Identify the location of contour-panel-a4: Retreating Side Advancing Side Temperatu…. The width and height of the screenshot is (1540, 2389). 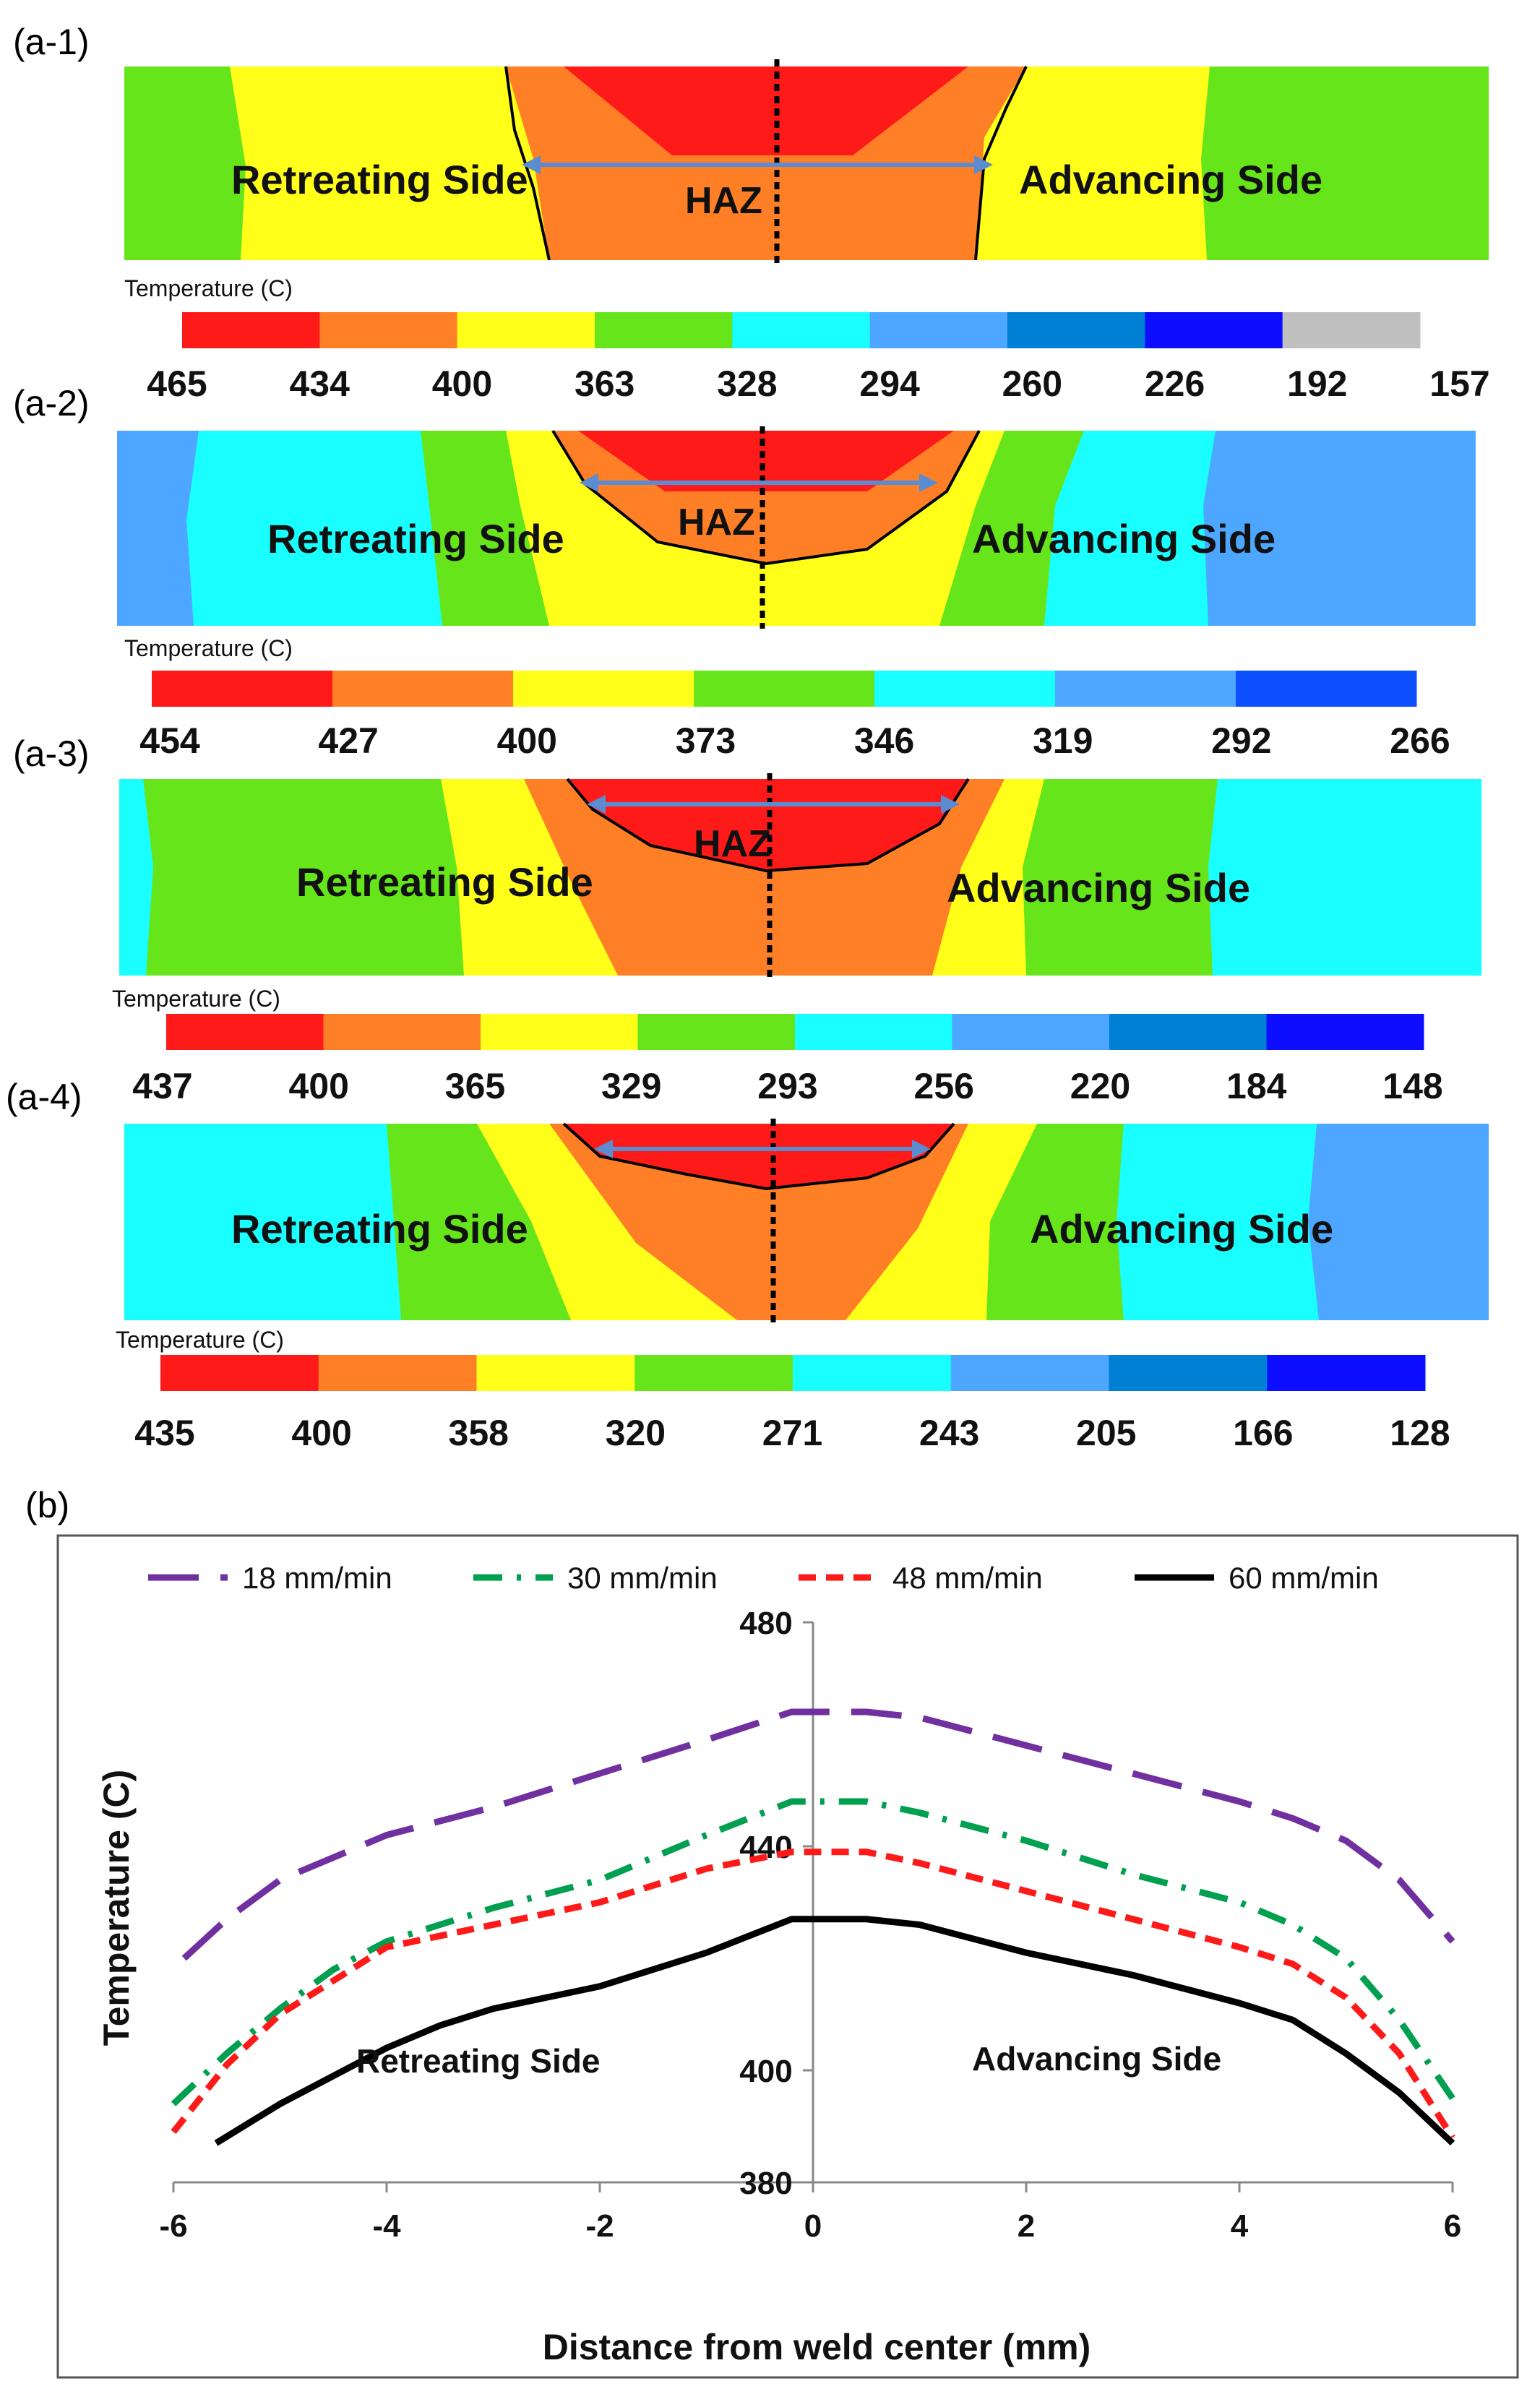
(802, 1286).